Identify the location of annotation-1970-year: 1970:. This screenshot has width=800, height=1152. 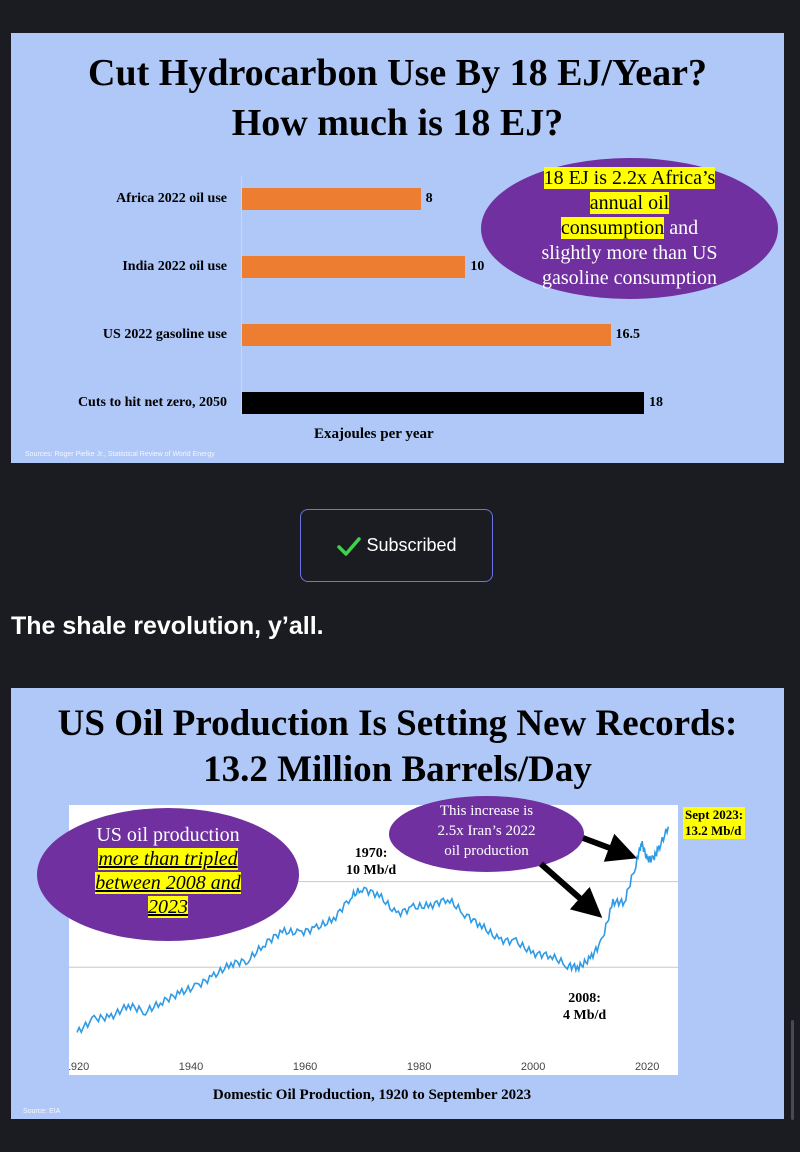
(371, 853).